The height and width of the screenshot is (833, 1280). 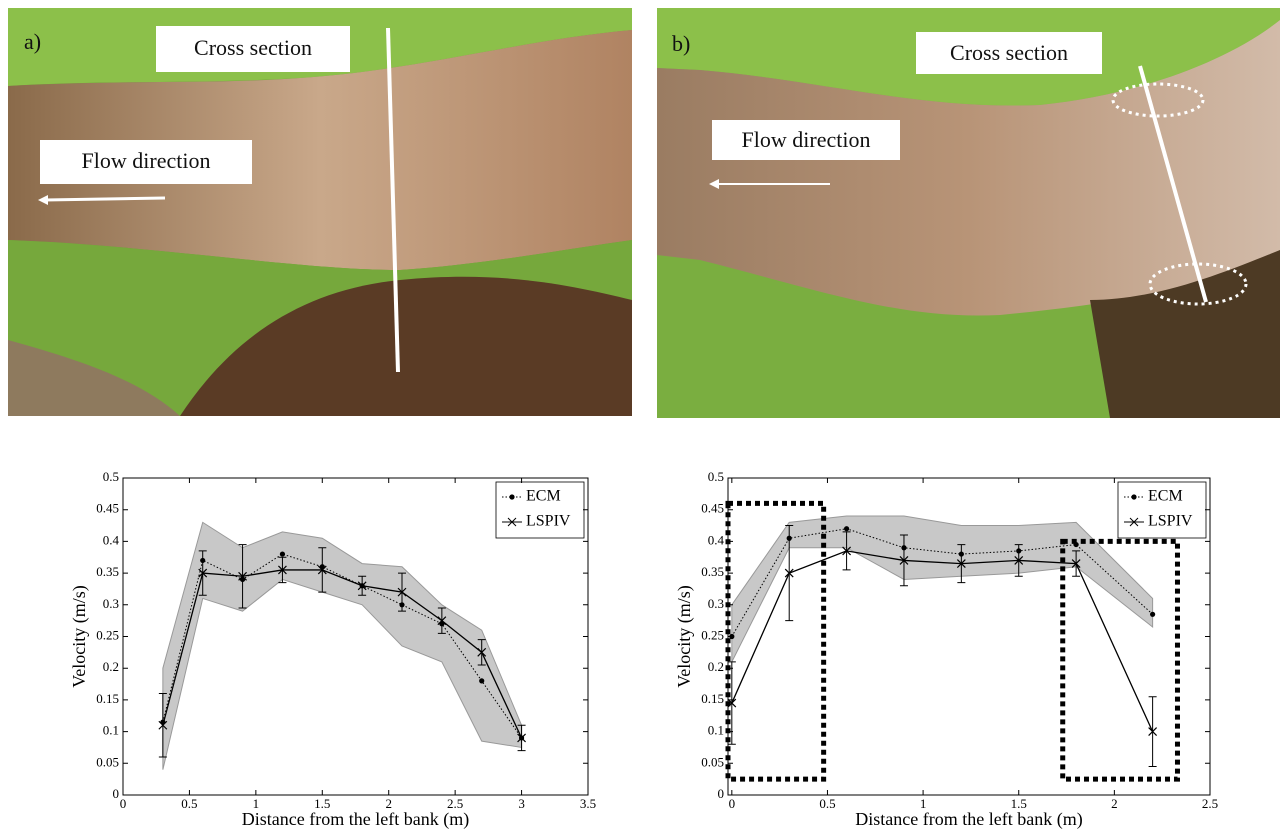 I want to click on uncertainty-band, so click(x=942, y=589).